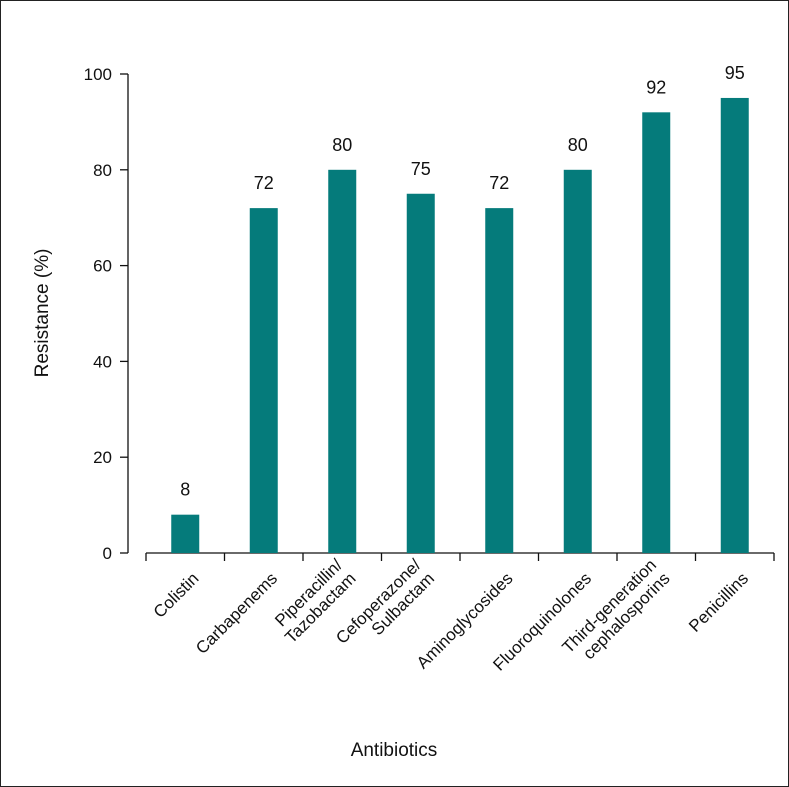  I want to click on y-tick-label: 60, so click(102, 266).